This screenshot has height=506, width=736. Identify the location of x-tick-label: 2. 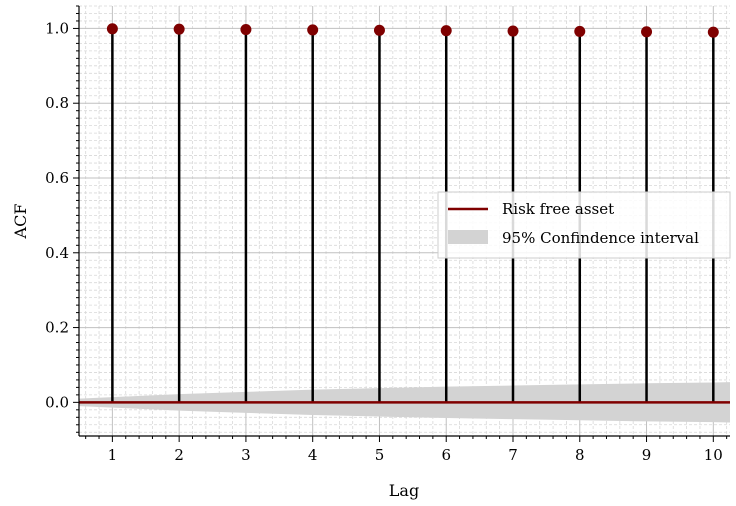
(179, 455).